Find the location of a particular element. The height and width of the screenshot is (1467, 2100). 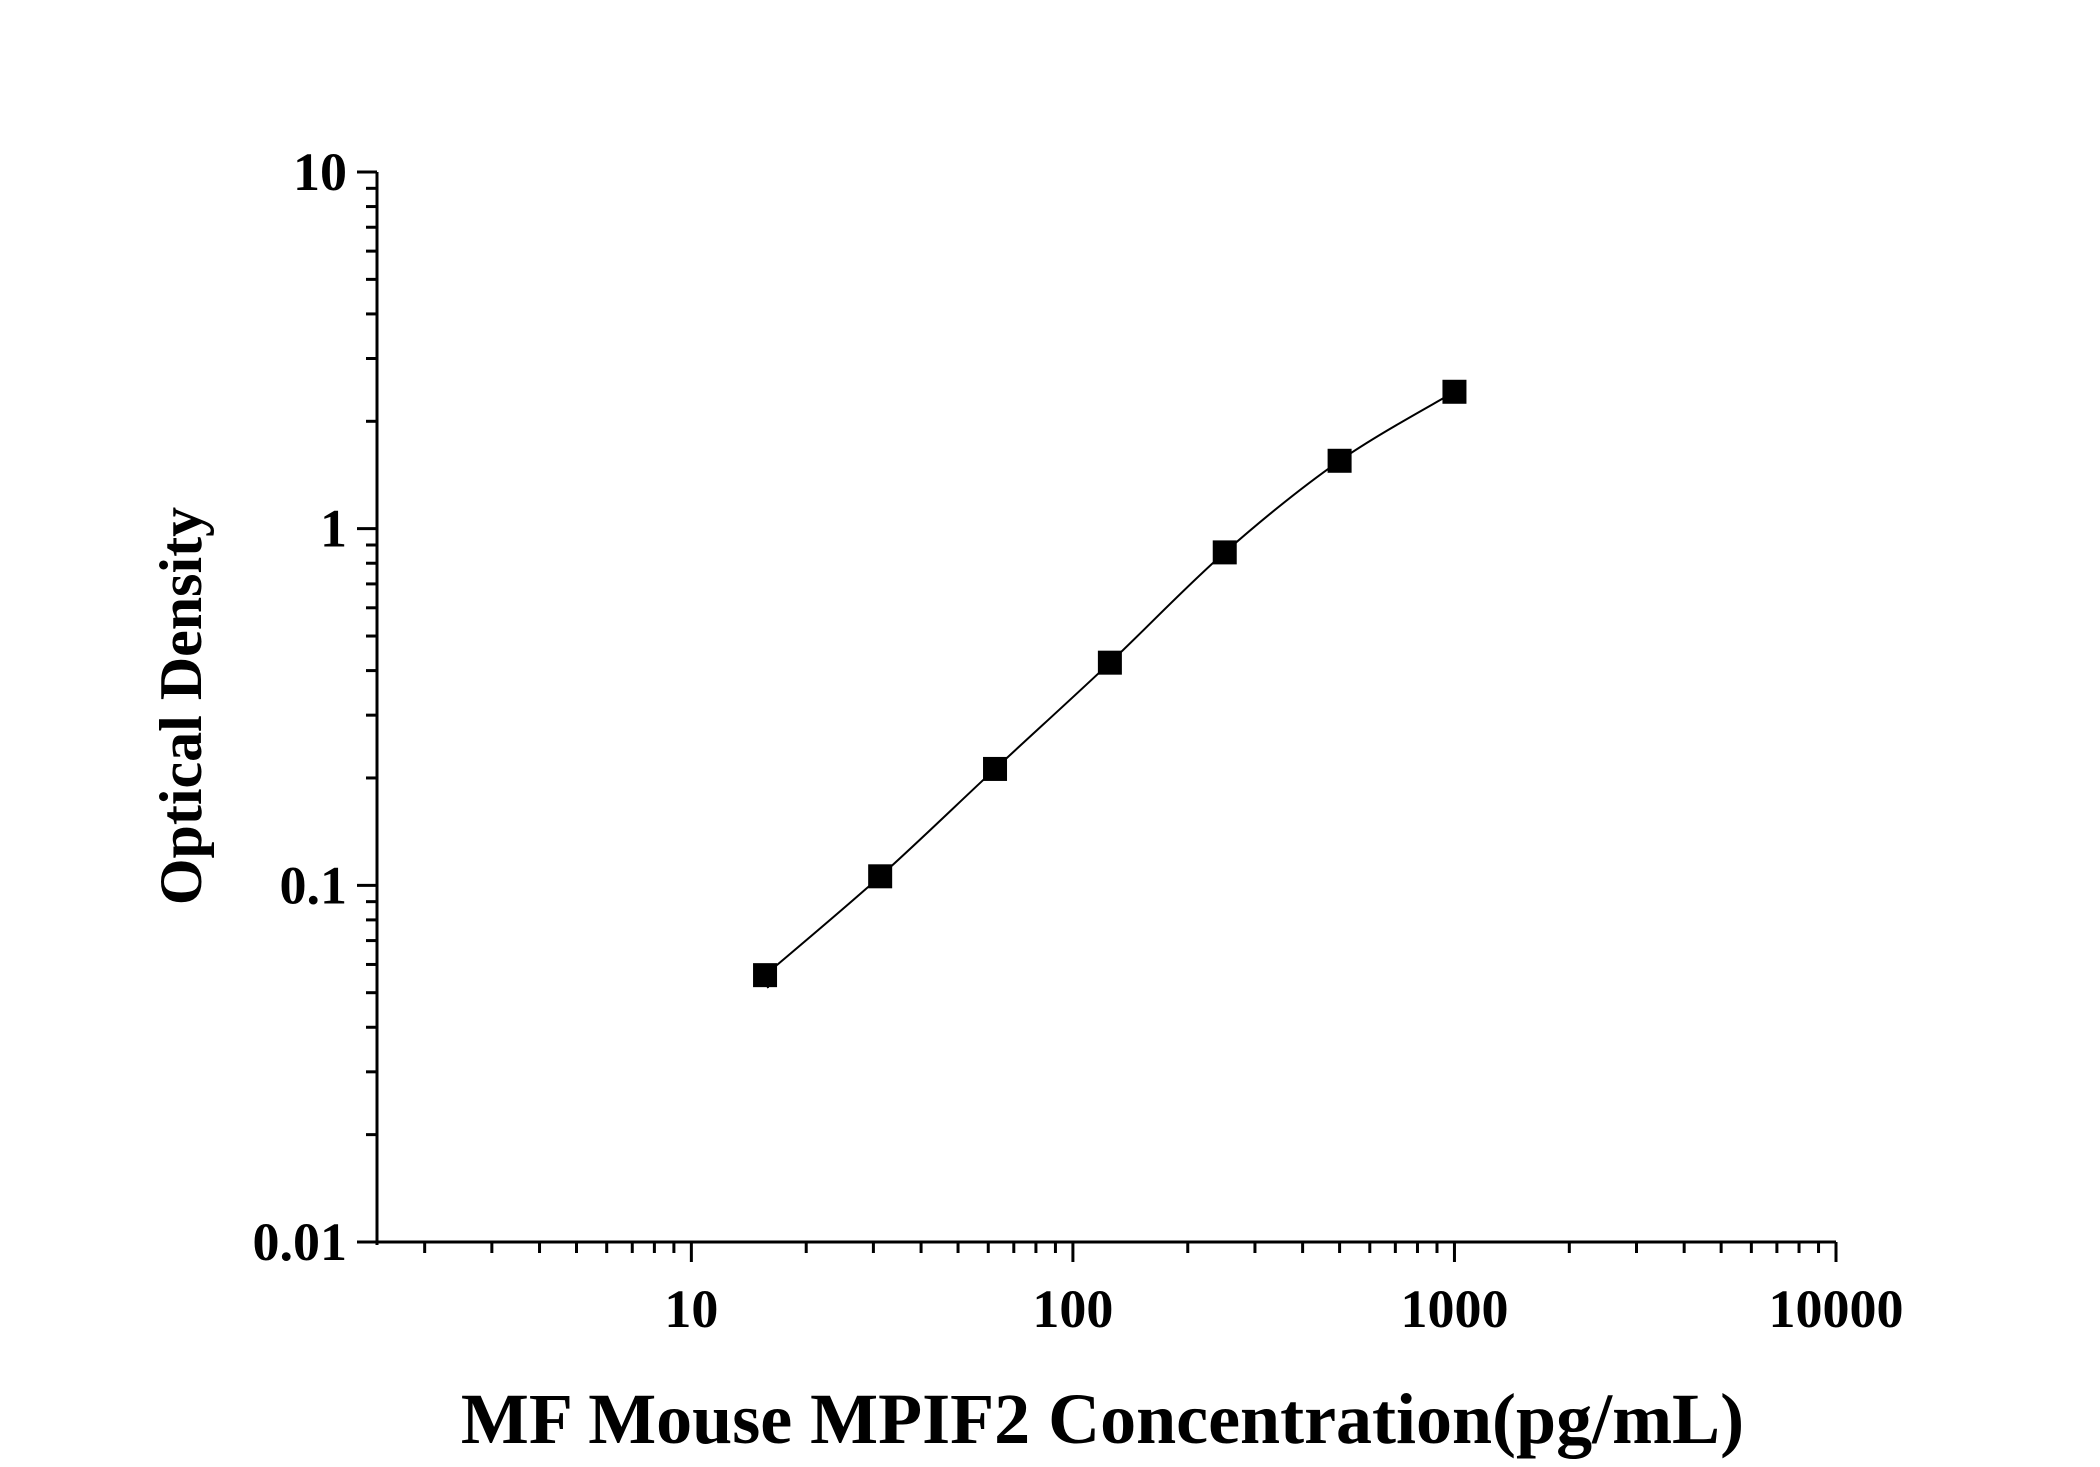

y-axis-title: Optical Density is located at coordinates (181, 706).